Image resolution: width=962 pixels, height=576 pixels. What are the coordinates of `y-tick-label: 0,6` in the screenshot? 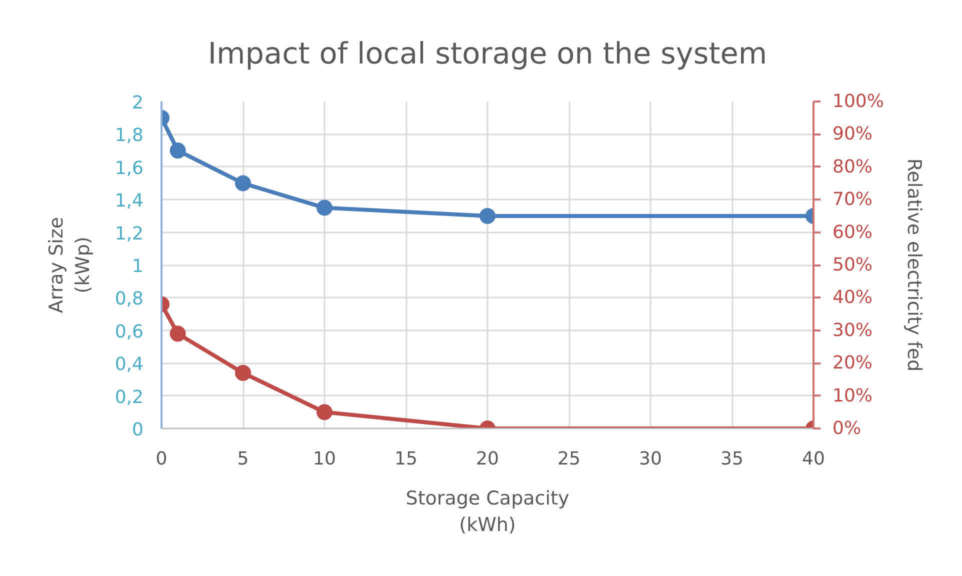 It's located at (129, 331).